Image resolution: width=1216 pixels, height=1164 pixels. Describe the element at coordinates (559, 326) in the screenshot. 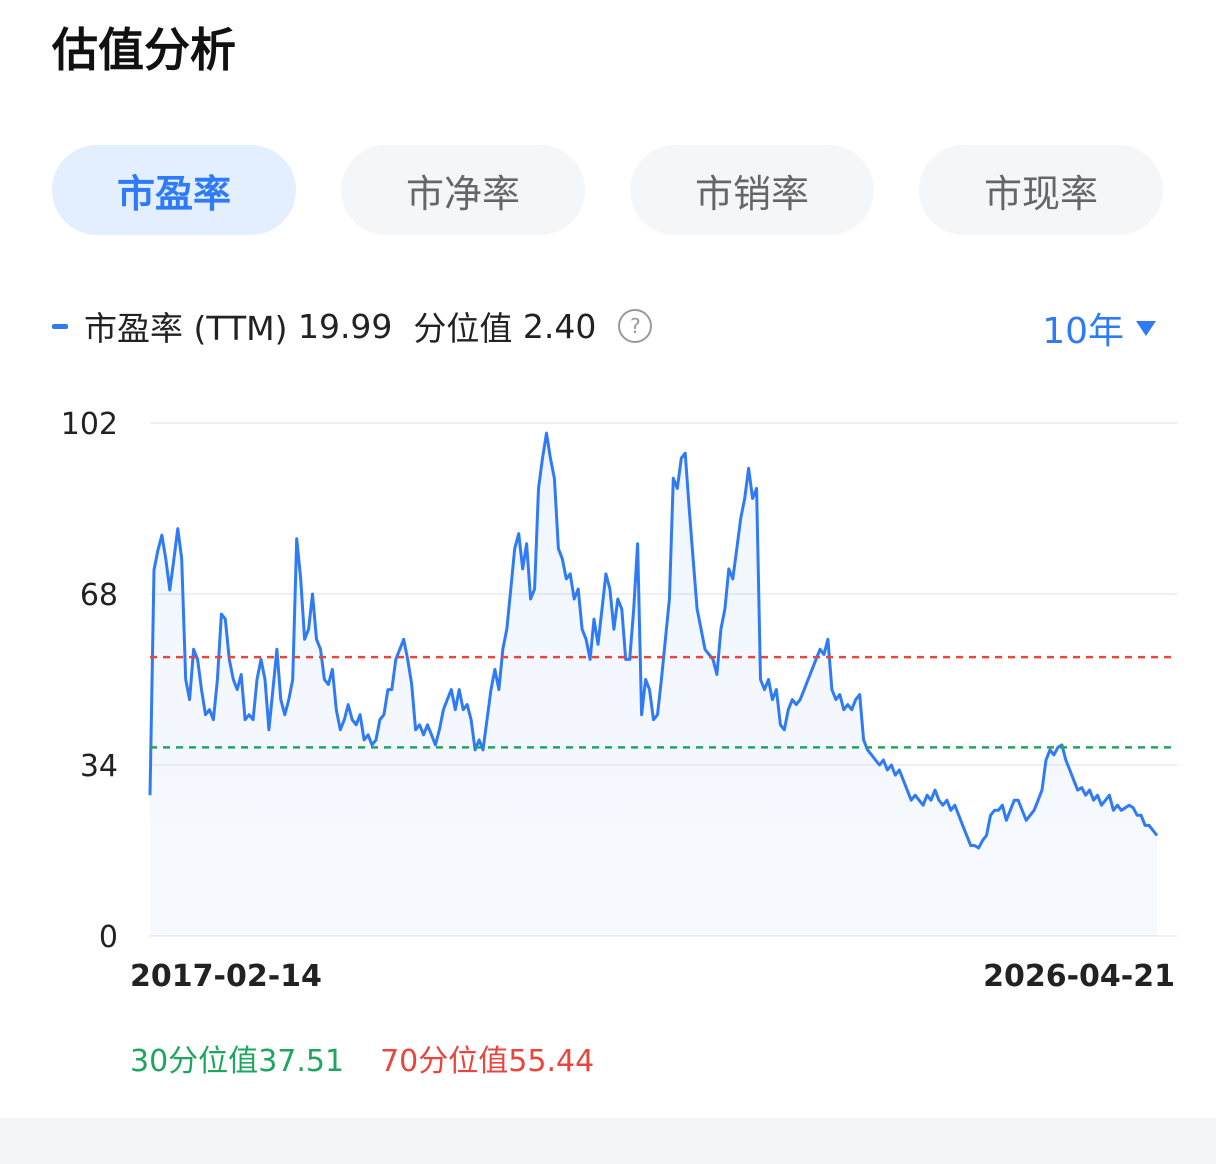

I see `percentile-value: 2.40` at that location.